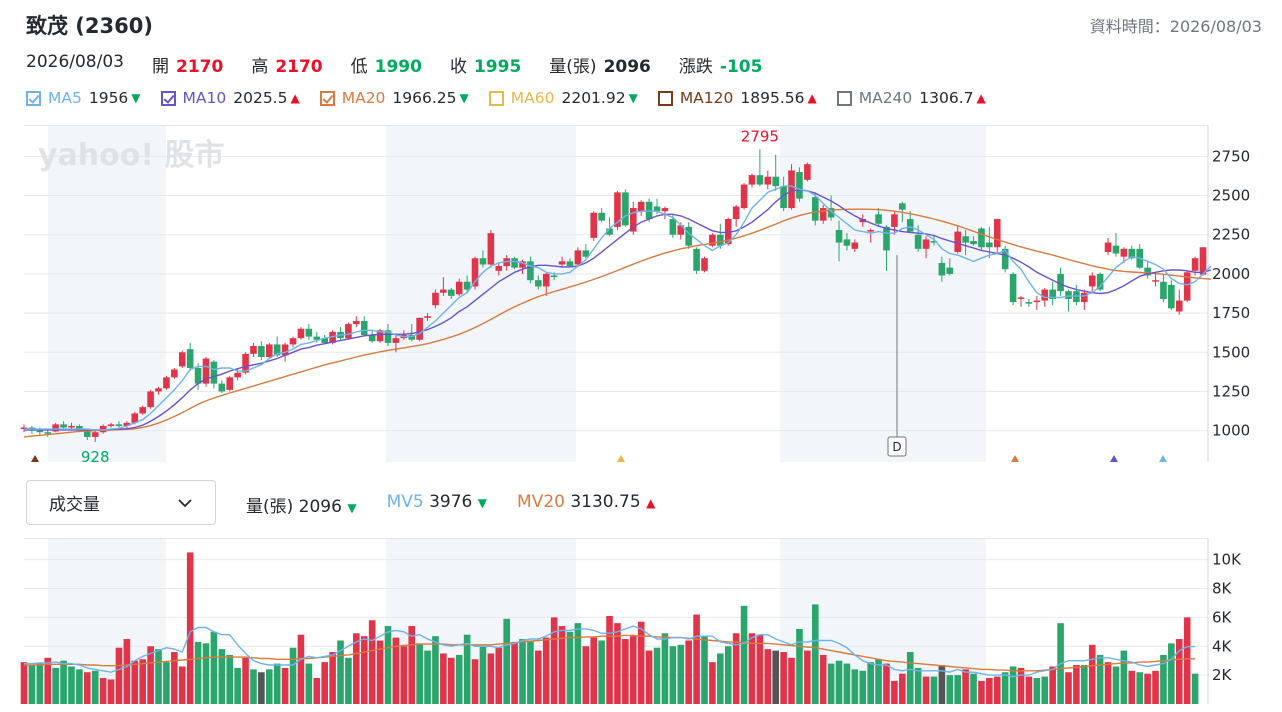 The image size is (1282, 712). What do you see at coordinates (885, 98) in the screenshot?
I see `ma-name: MA240` at bounding box center [885, 98].